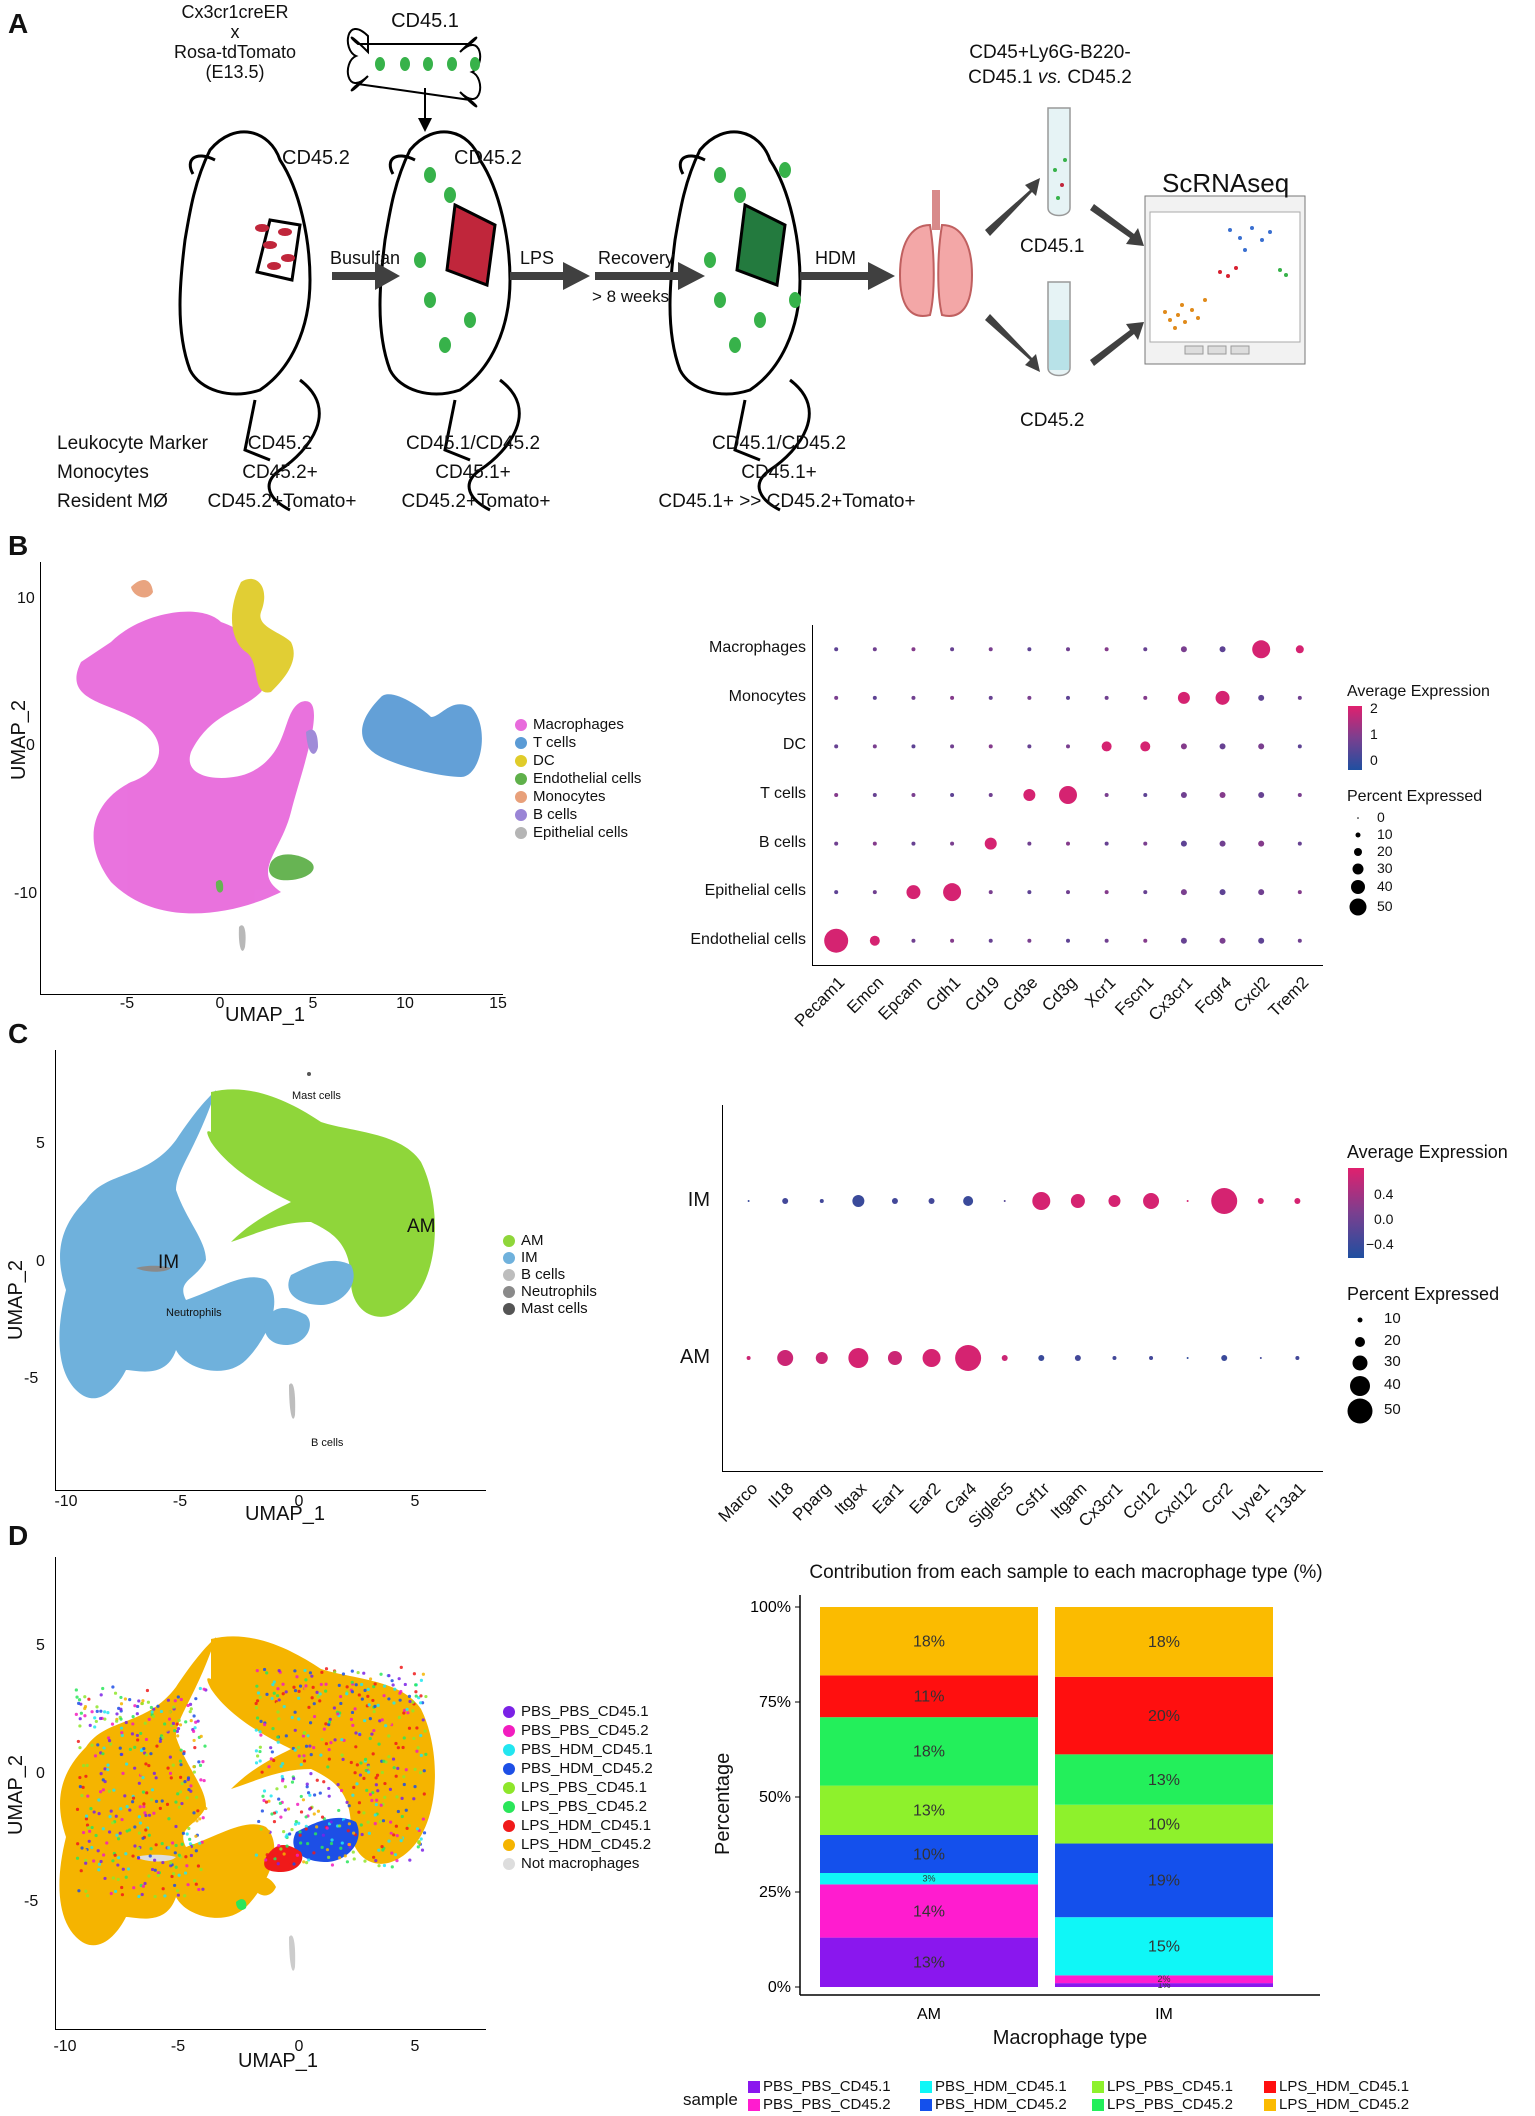  Describe the element at coordinates (1358, 866) in the screenshot. I see `dotplot-b-size-legend` at that location.